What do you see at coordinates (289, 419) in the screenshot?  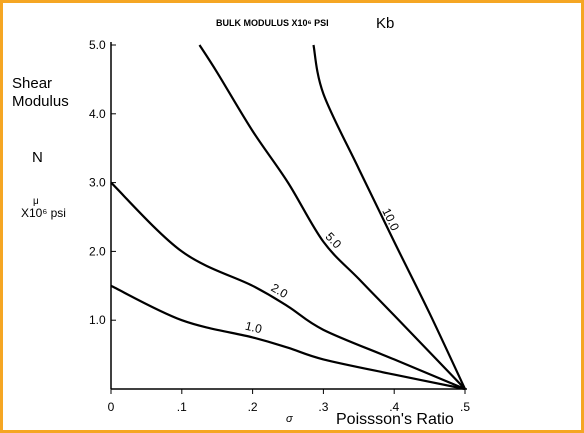 I see `x-axis-symbol: σ` at bounding box center [289, 419].